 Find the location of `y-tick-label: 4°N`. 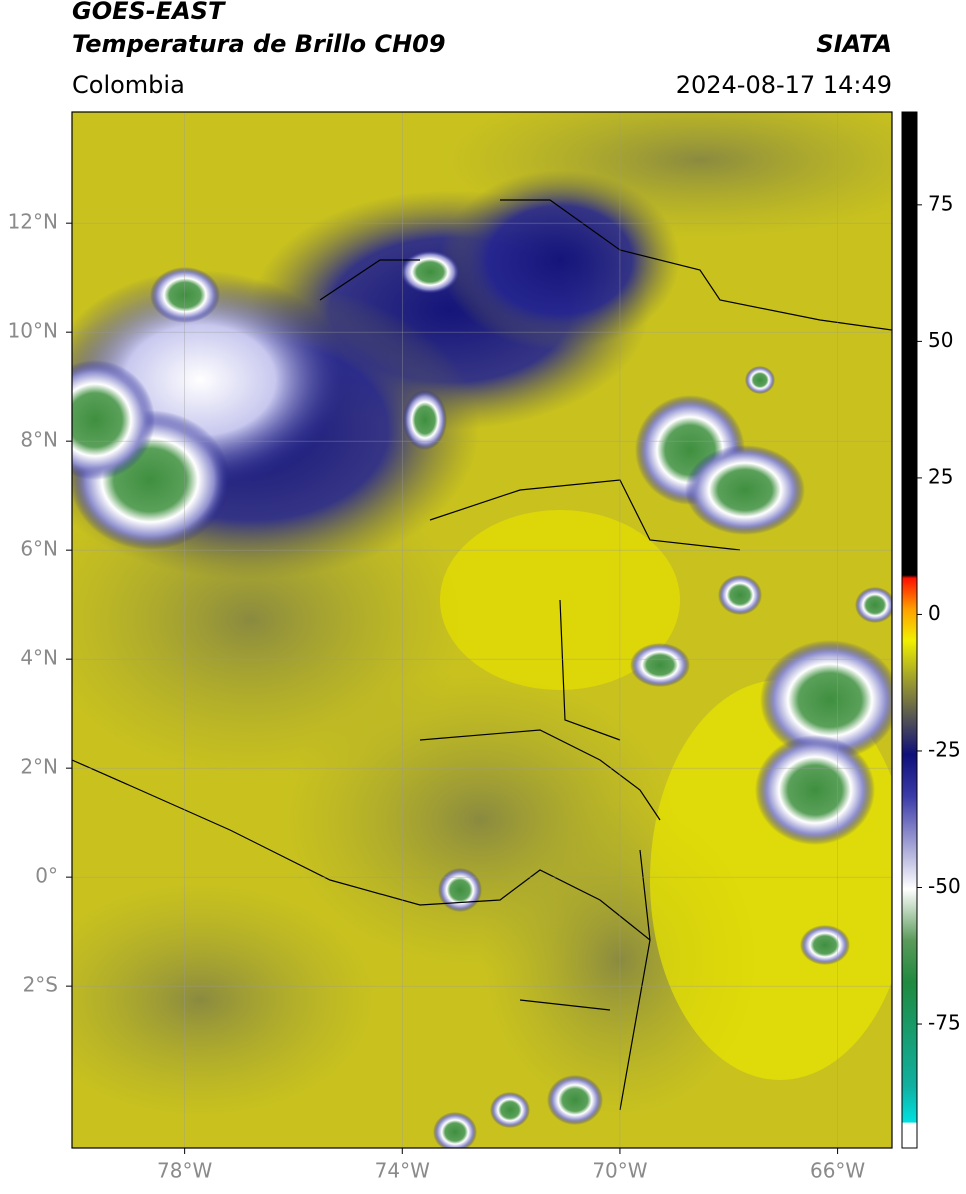

y-tick-label: 4°N is located at coordinates (39, 658).